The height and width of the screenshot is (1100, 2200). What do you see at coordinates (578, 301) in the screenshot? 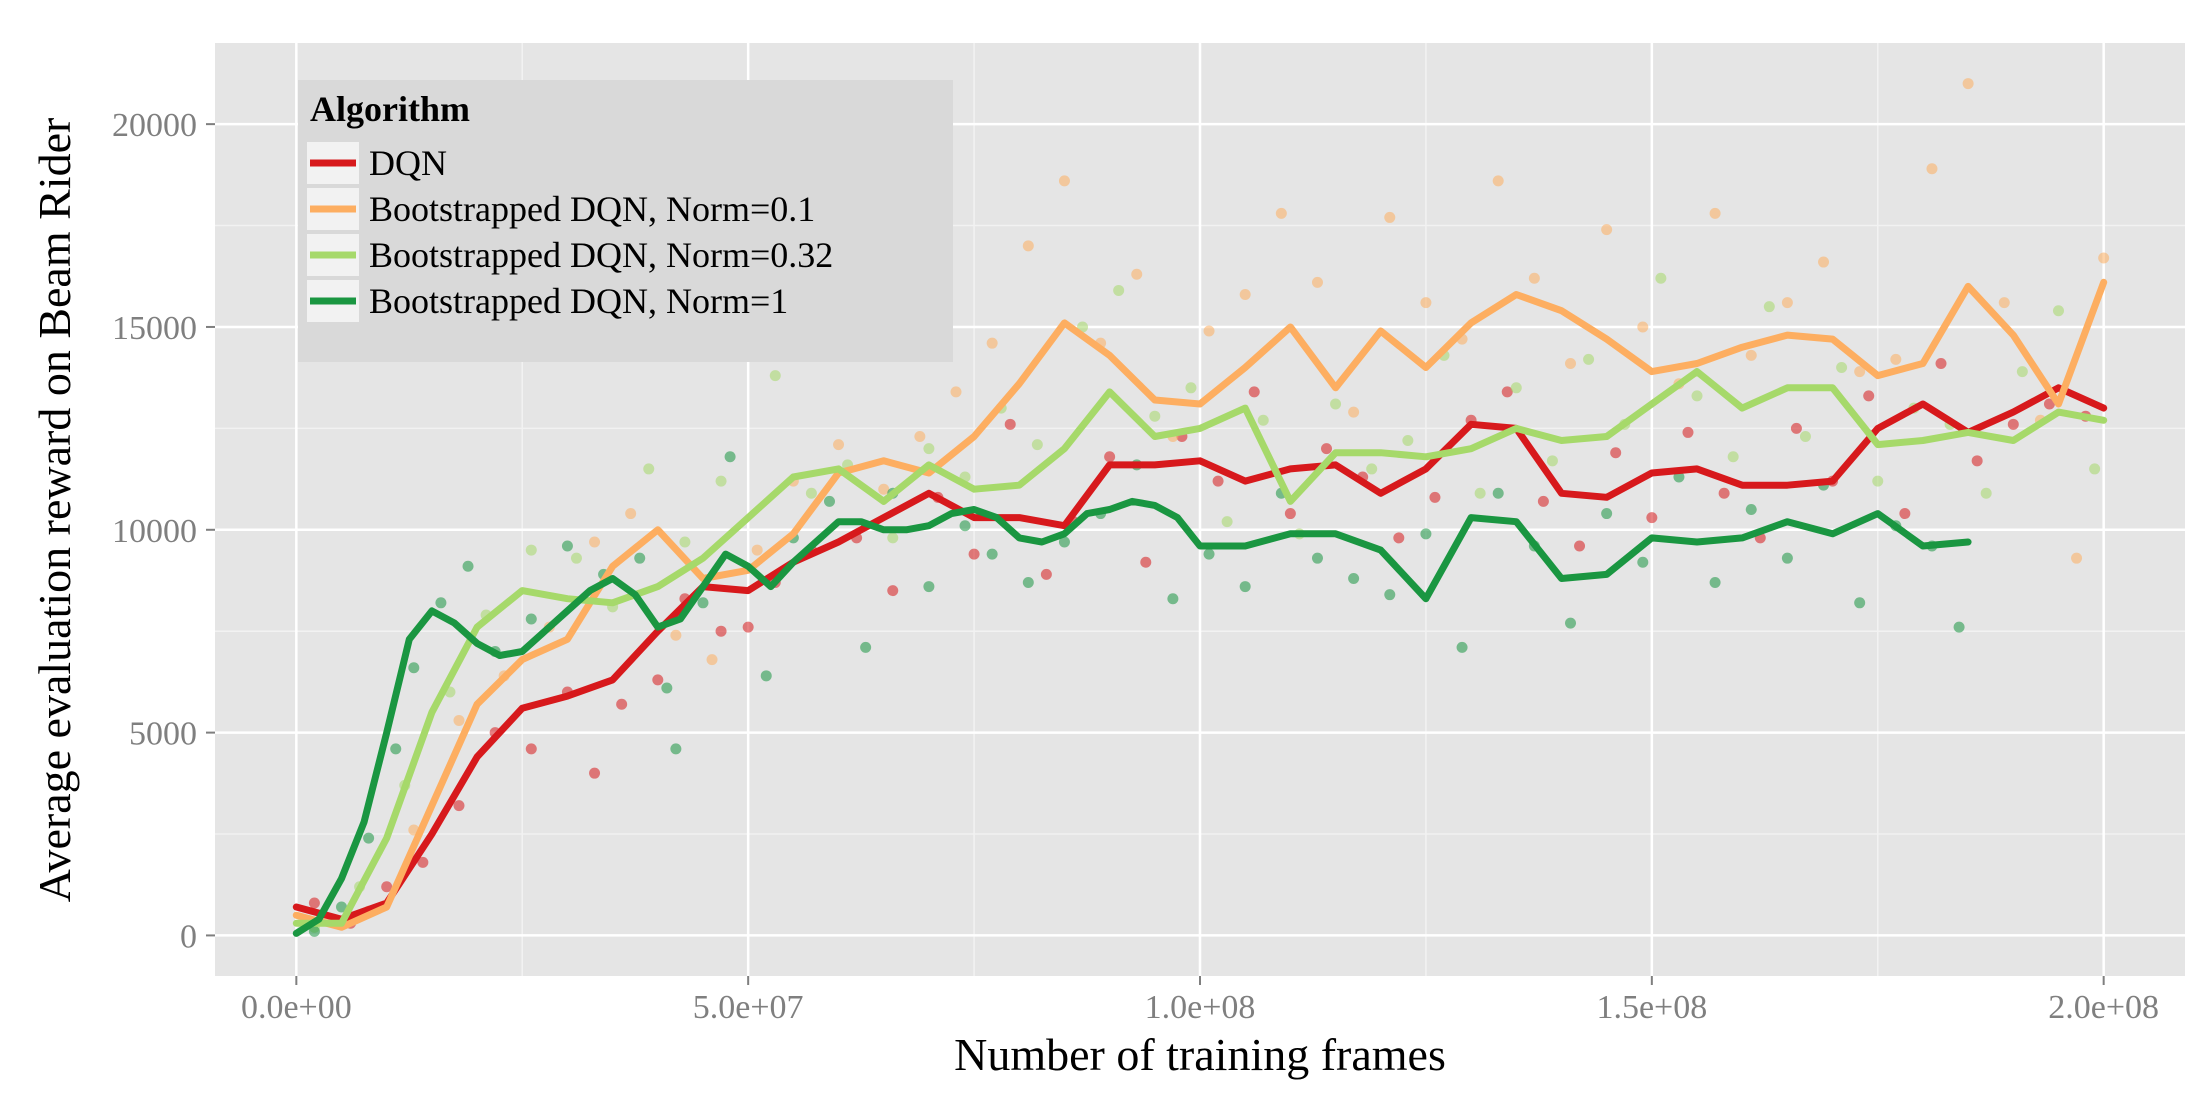
I see `legend-label: Bootstrapped DQN, Norm=1` at bounding box center [578, 301].